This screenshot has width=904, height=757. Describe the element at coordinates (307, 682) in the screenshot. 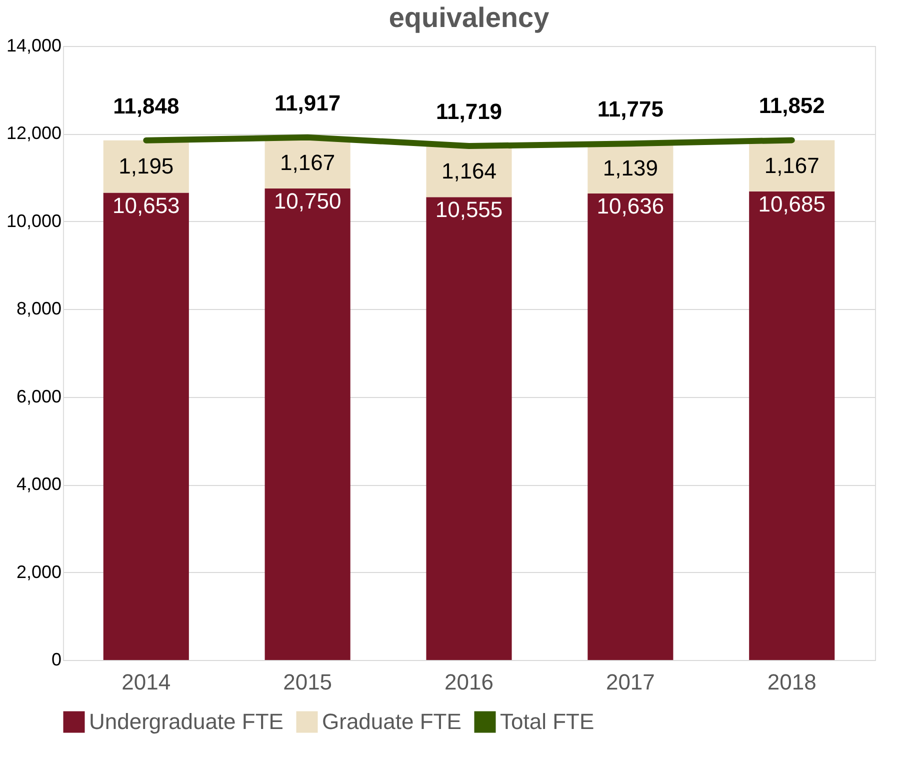

I see `x-tick-label: 2015` at that location.